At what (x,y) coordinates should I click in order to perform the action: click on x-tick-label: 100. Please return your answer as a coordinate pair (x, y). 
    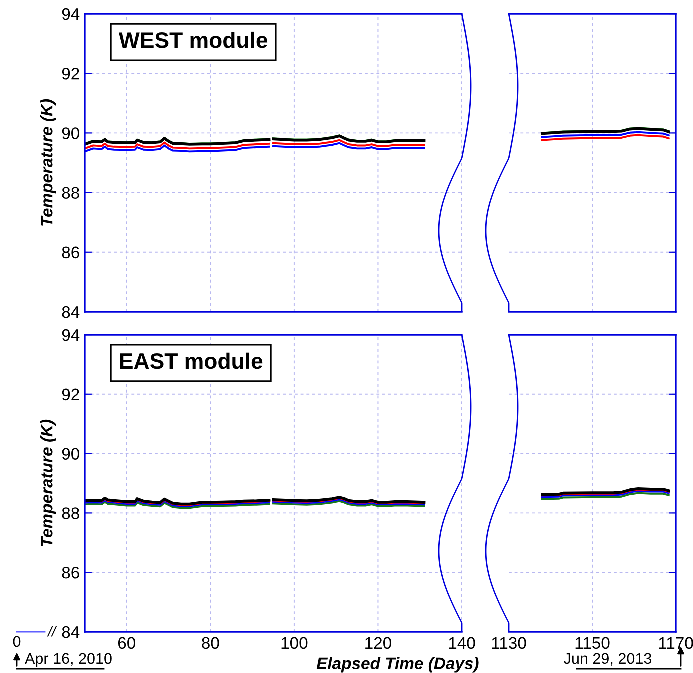
    Looking at the image, I should click on (295, 643).